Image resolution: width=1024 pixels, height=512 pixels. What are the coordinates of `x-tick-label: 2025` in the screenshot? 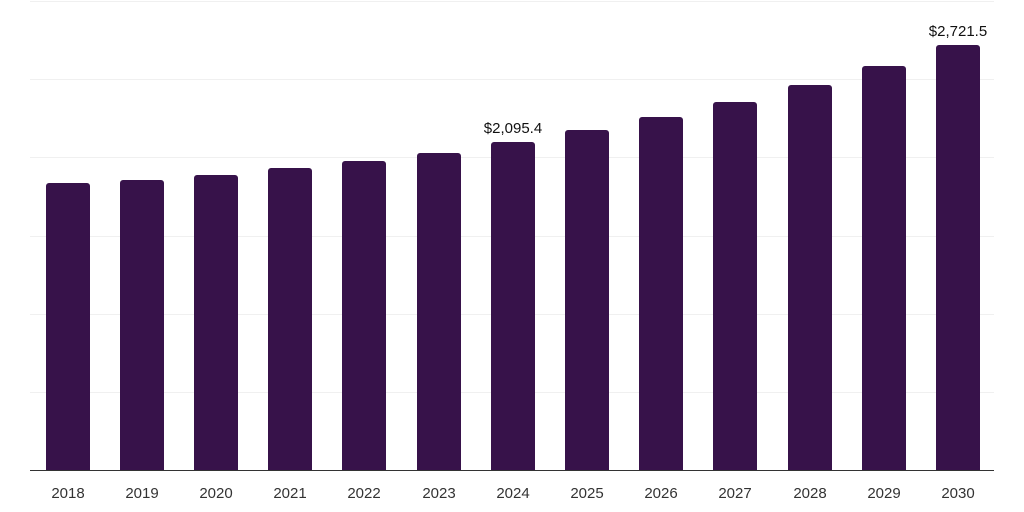 It's located at (587, 493).